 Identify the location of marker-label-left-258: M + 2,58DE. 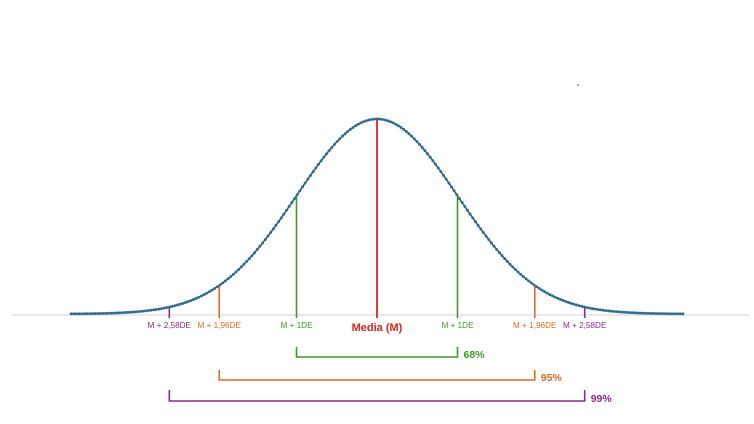
(170, 325).